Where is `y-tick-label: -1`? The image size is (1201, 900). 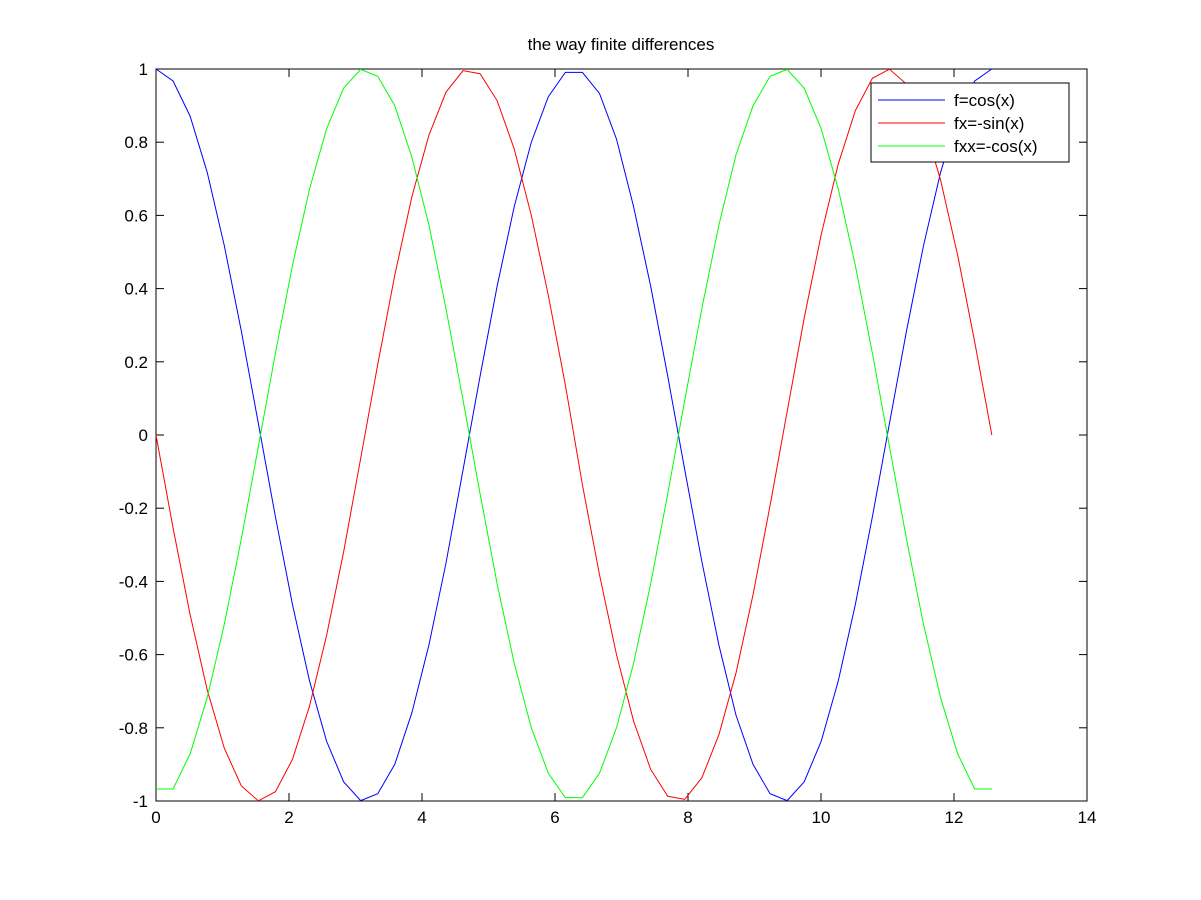 y-tick-label: -1 is located at coordinates (140, 801).